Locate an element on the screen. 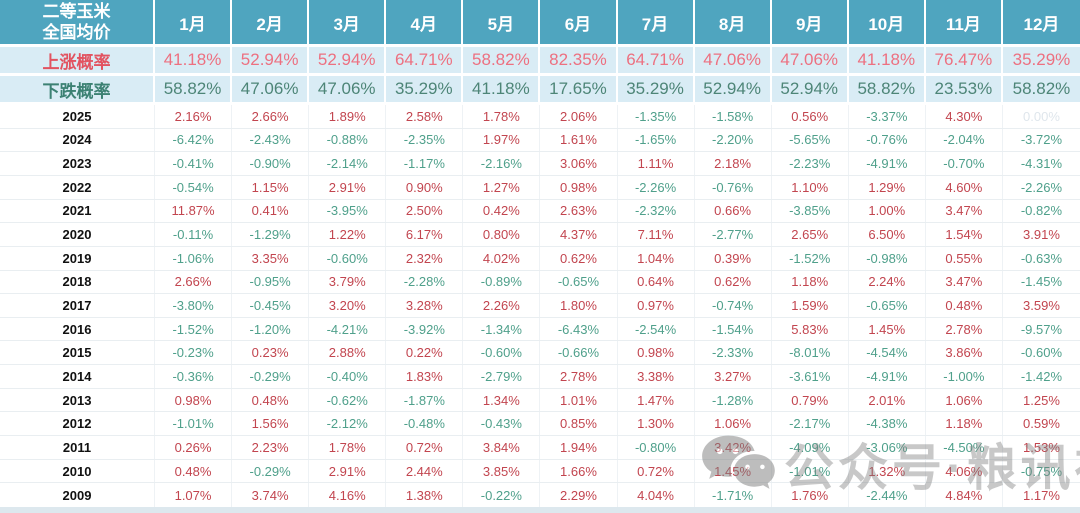 This screenshot has height=513, width=1080. value-cell: -2.54% is located at coordinates (656, 329).